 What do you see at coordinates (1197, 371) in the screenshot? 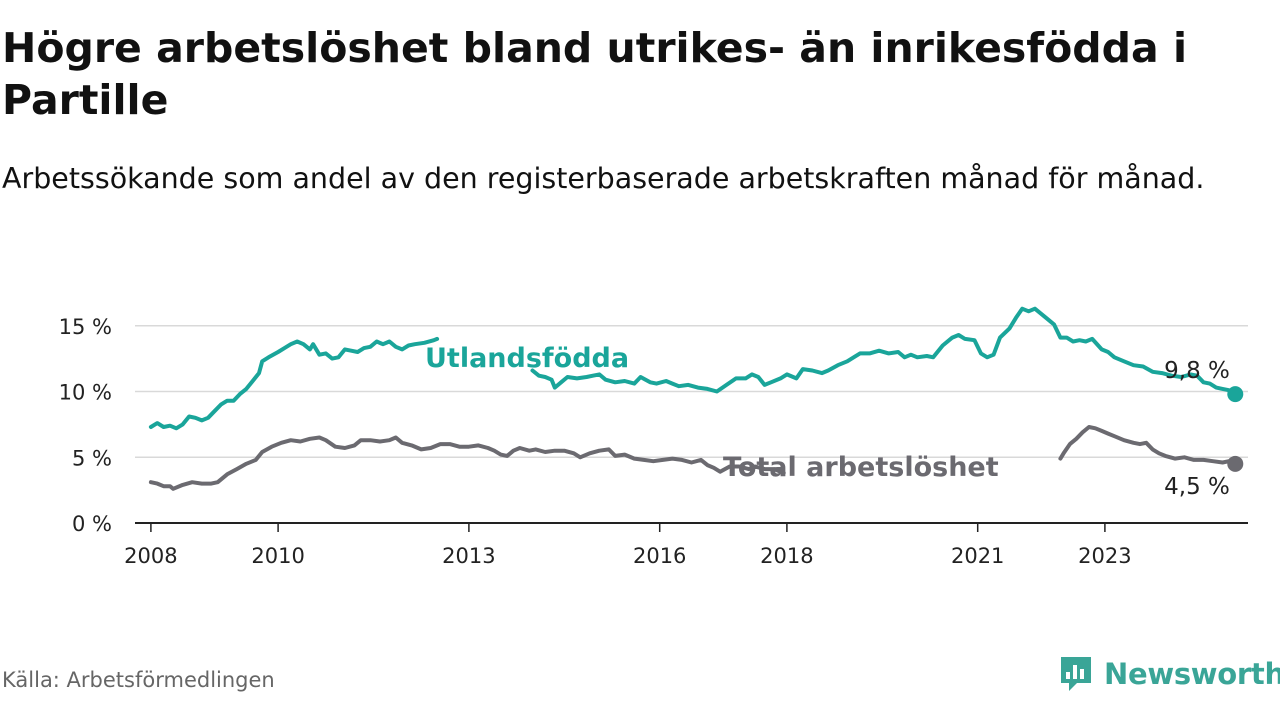
I see `end-value-label-utlandsfodda: 9,8 %` at bounding box center [1197, 371].